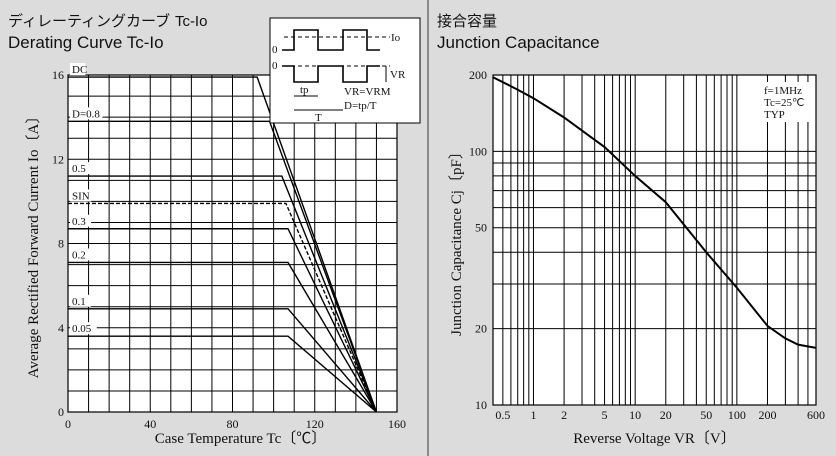 The width and height of the screenshot is (836, 456). I want to click on annotation-text: Tc=25℃, so click(784, 103).